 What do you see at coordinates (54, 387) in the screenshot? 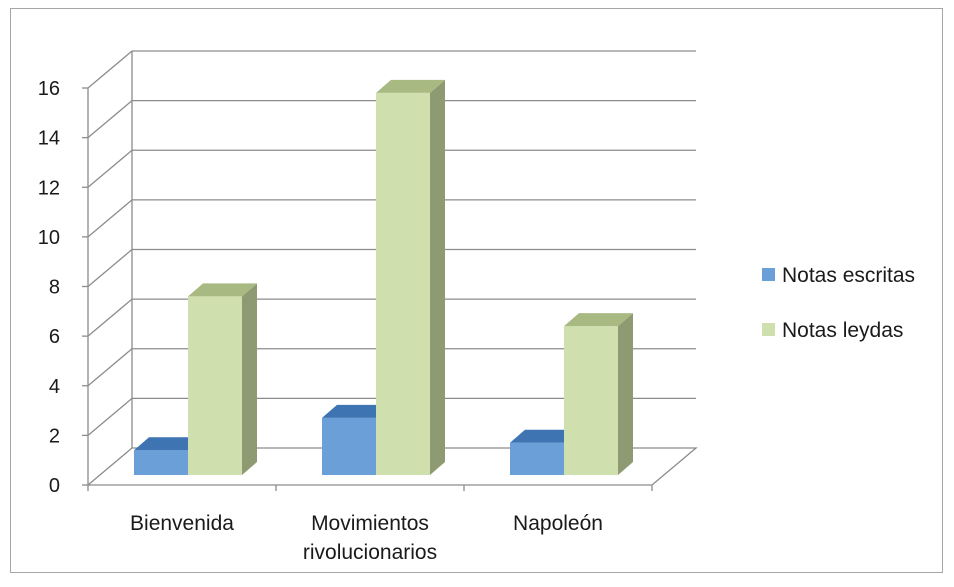
I see `y-tick-label: 4` at bounding box center [54, 387].